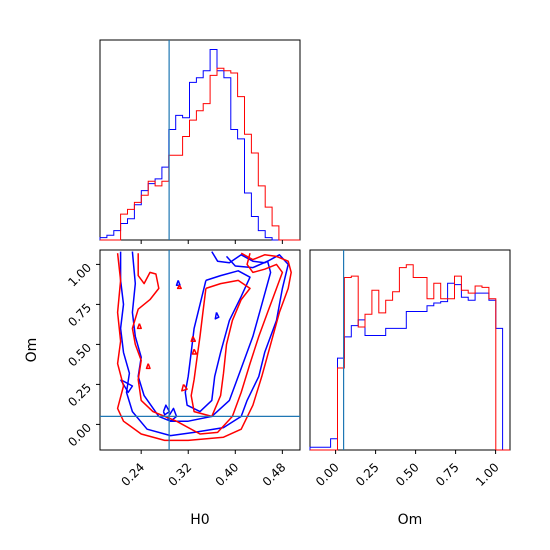  I want to click on contour-y-tick-label-5: 1.00, so click(79, 275).